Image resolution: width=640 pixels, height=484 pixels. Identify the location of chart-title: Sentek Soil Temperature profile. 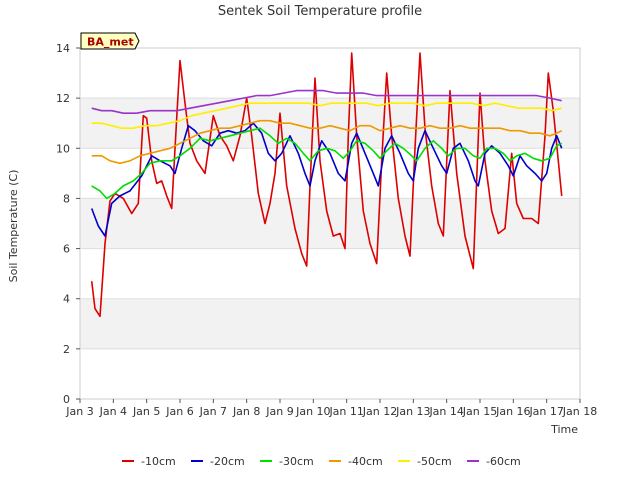
(320, 11).